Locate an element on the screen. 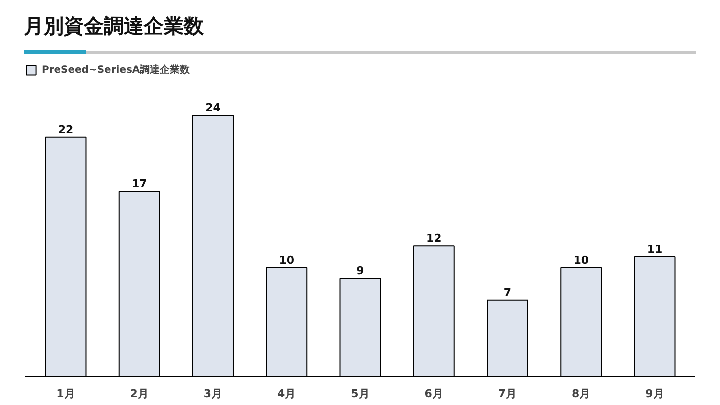  data-label: 17 is located at coordinates (140, 184).